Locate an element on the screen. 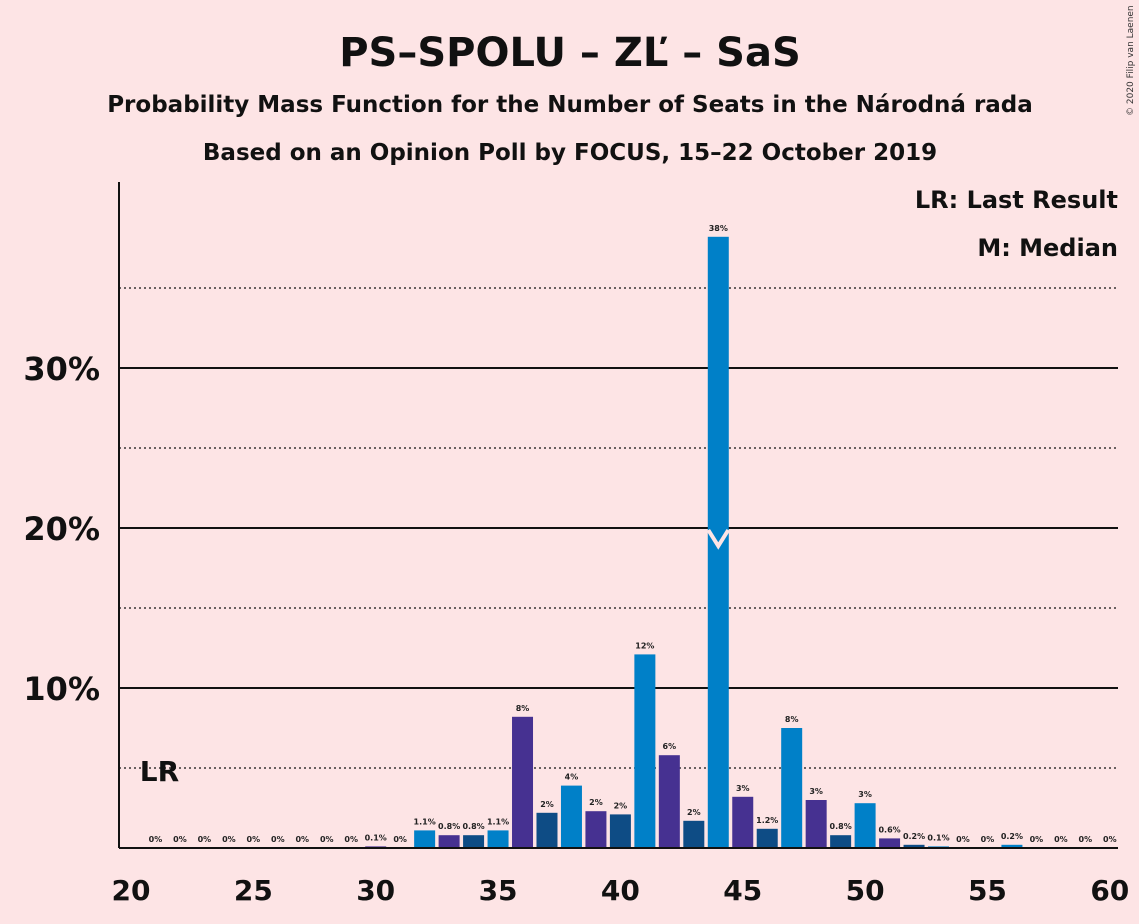 This screenshot has width=1139, height=924. x-tick-labels: 20 25 30 35 40 45 50 55 60 is located at coordinates (621, 890).